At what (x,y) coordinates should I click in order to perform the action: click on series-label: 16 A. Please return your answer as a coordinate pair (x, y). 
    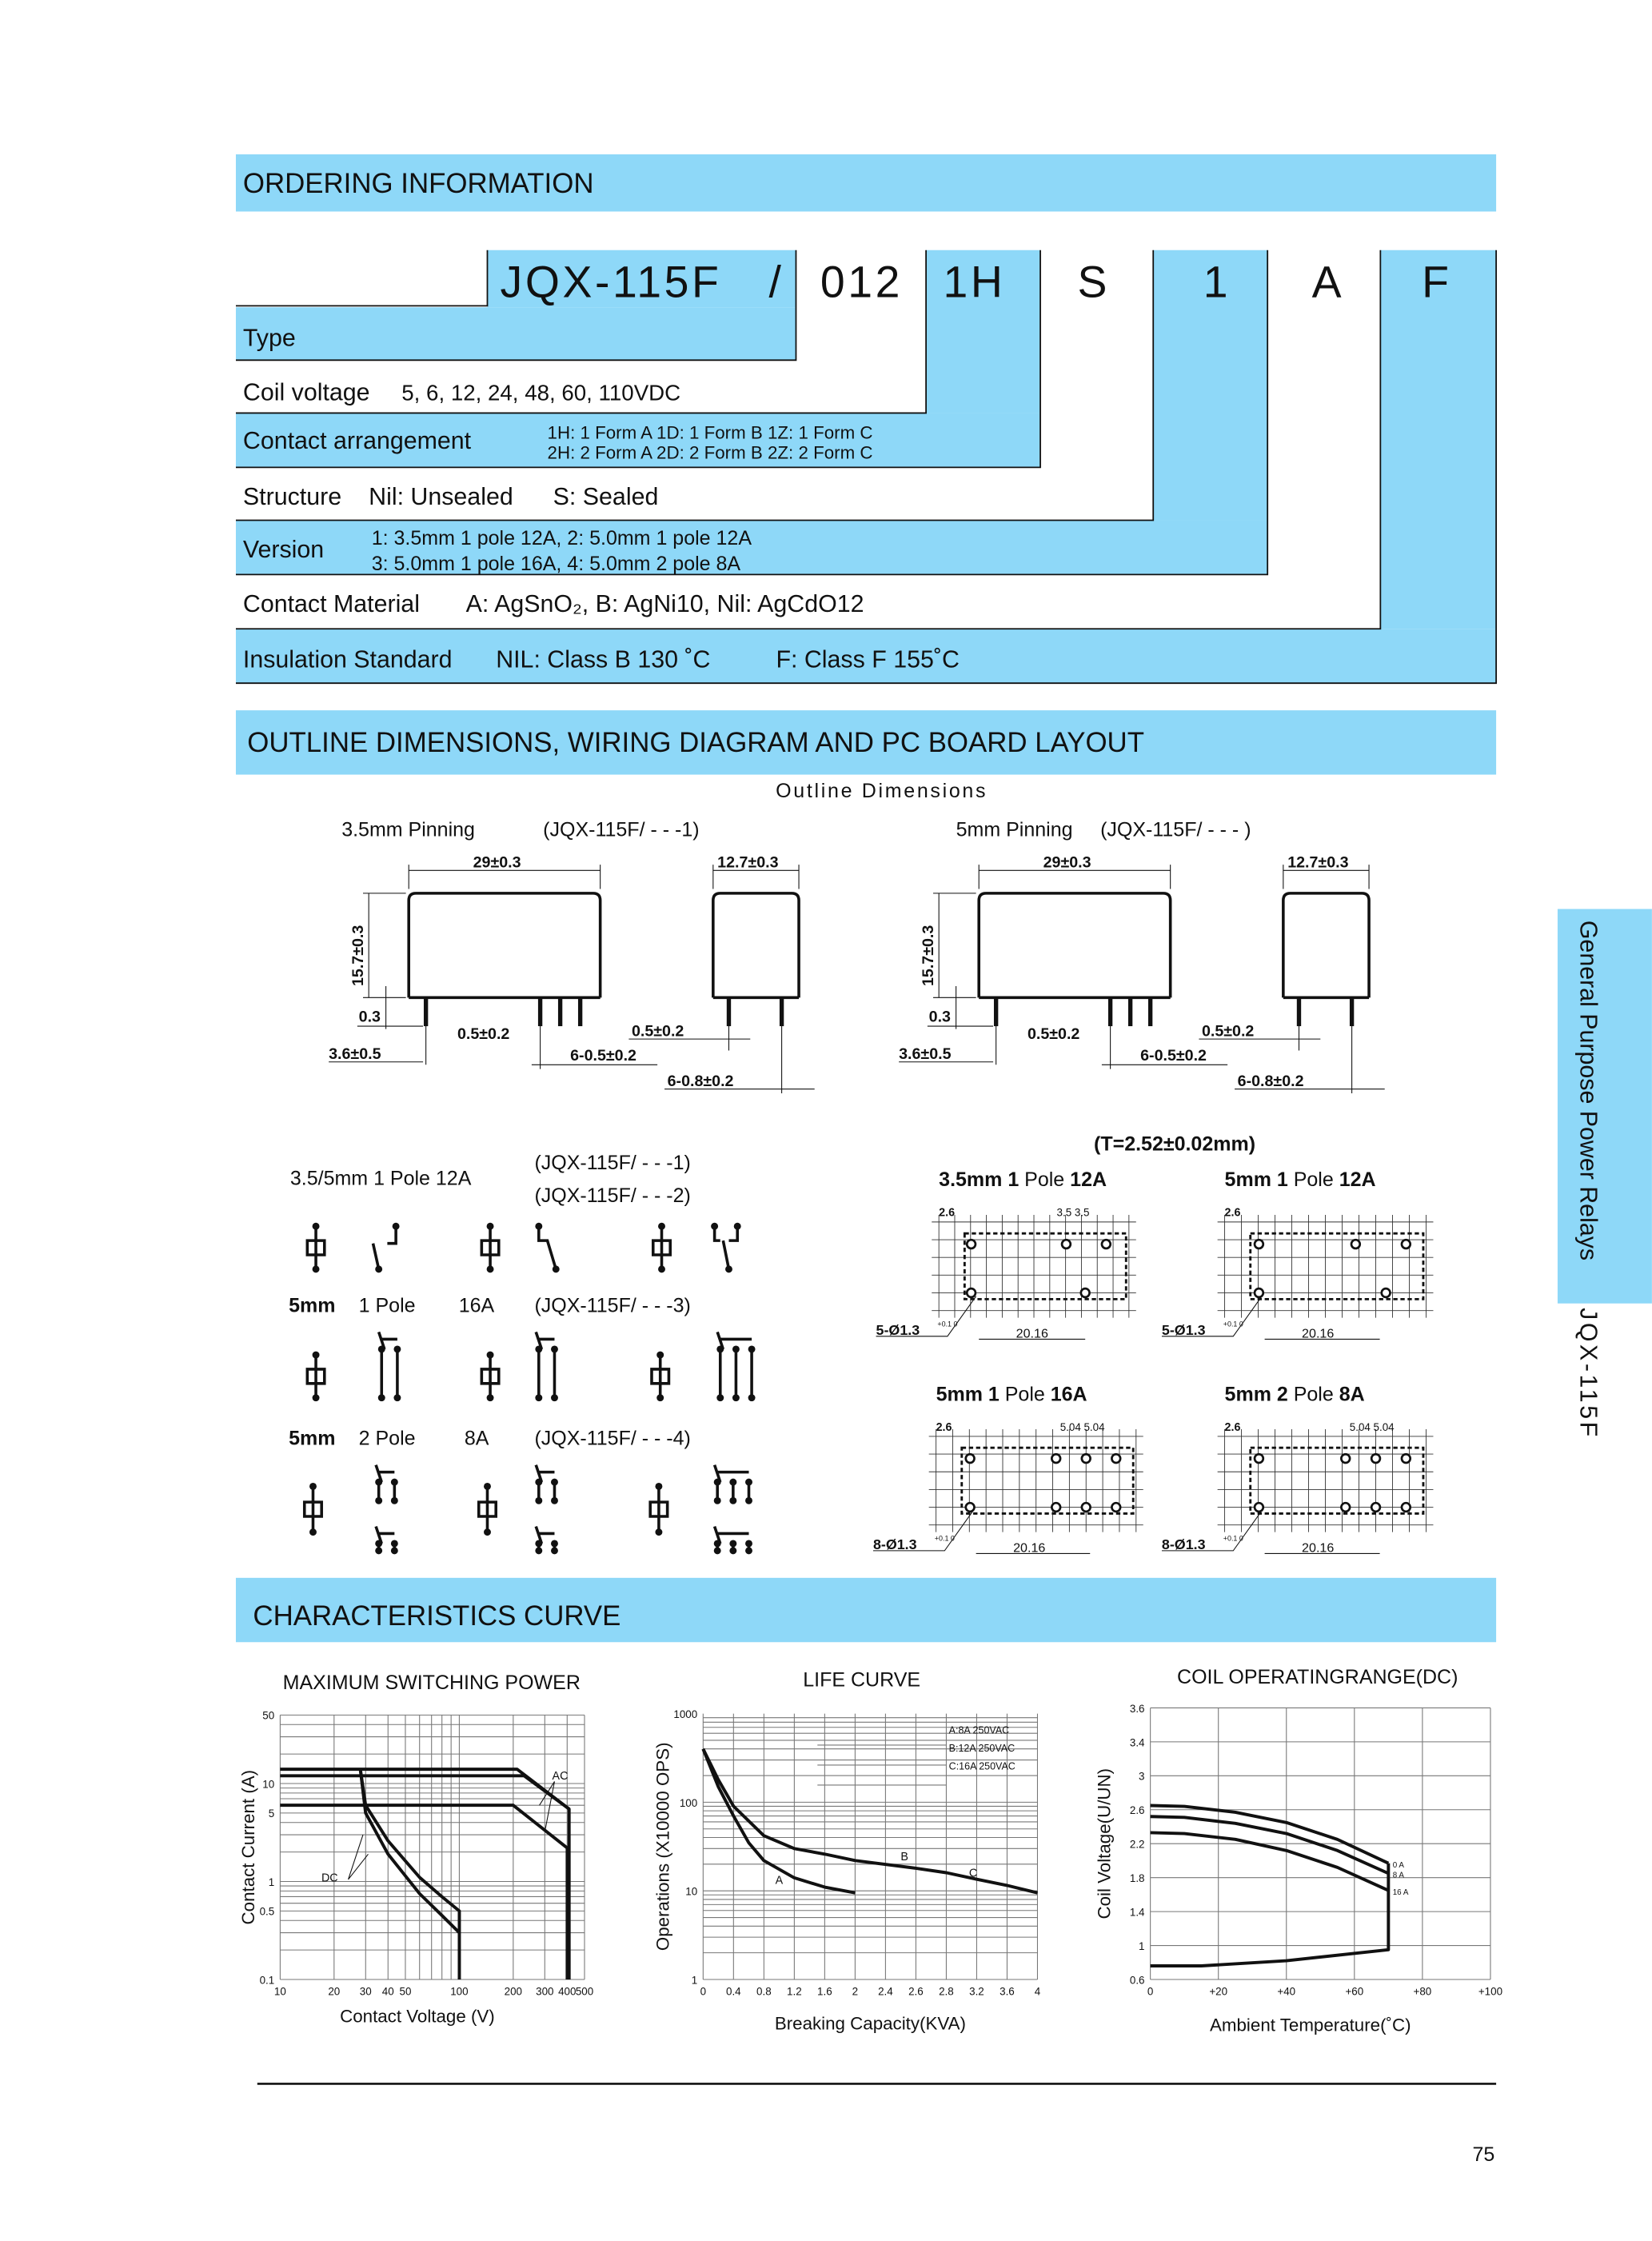
    Looking at the image, I should click on (1401, 1892).